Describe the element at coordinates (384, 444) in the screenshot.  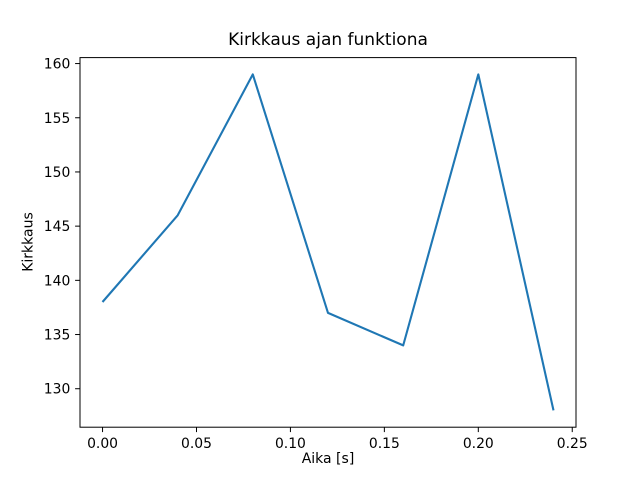
I see `x-tick-label: 0.15` at that location.